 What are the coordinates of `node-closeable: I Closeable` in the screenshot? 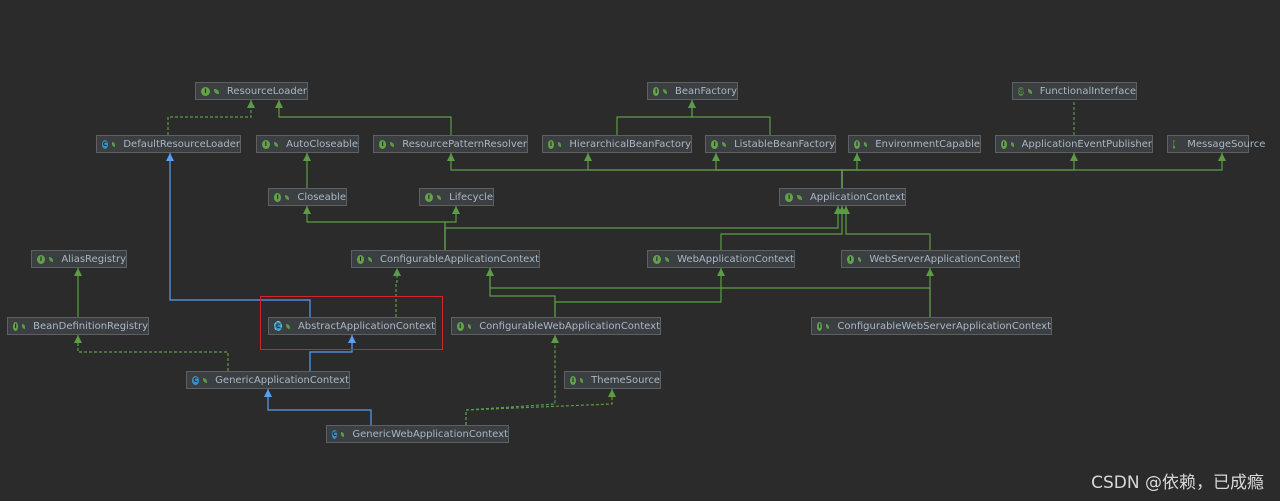 It's located at (307, 197).